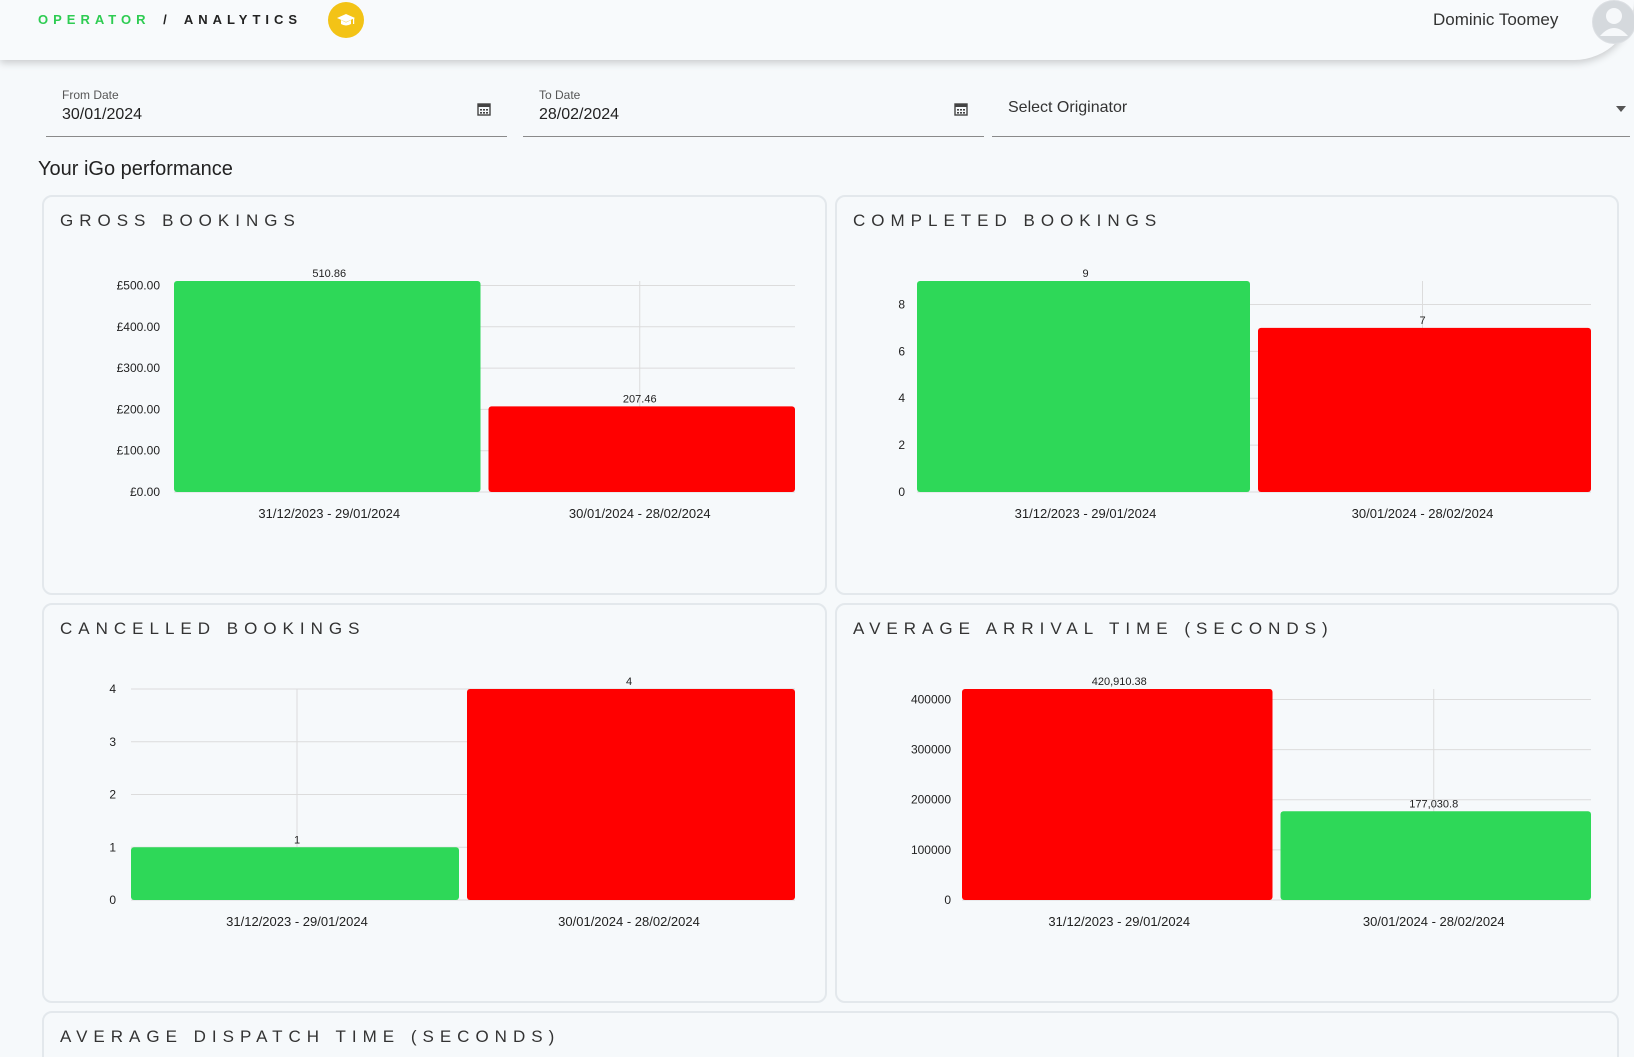  I want to click on card-title: COMPLETED BOOKINGS, so click(1008, 220).